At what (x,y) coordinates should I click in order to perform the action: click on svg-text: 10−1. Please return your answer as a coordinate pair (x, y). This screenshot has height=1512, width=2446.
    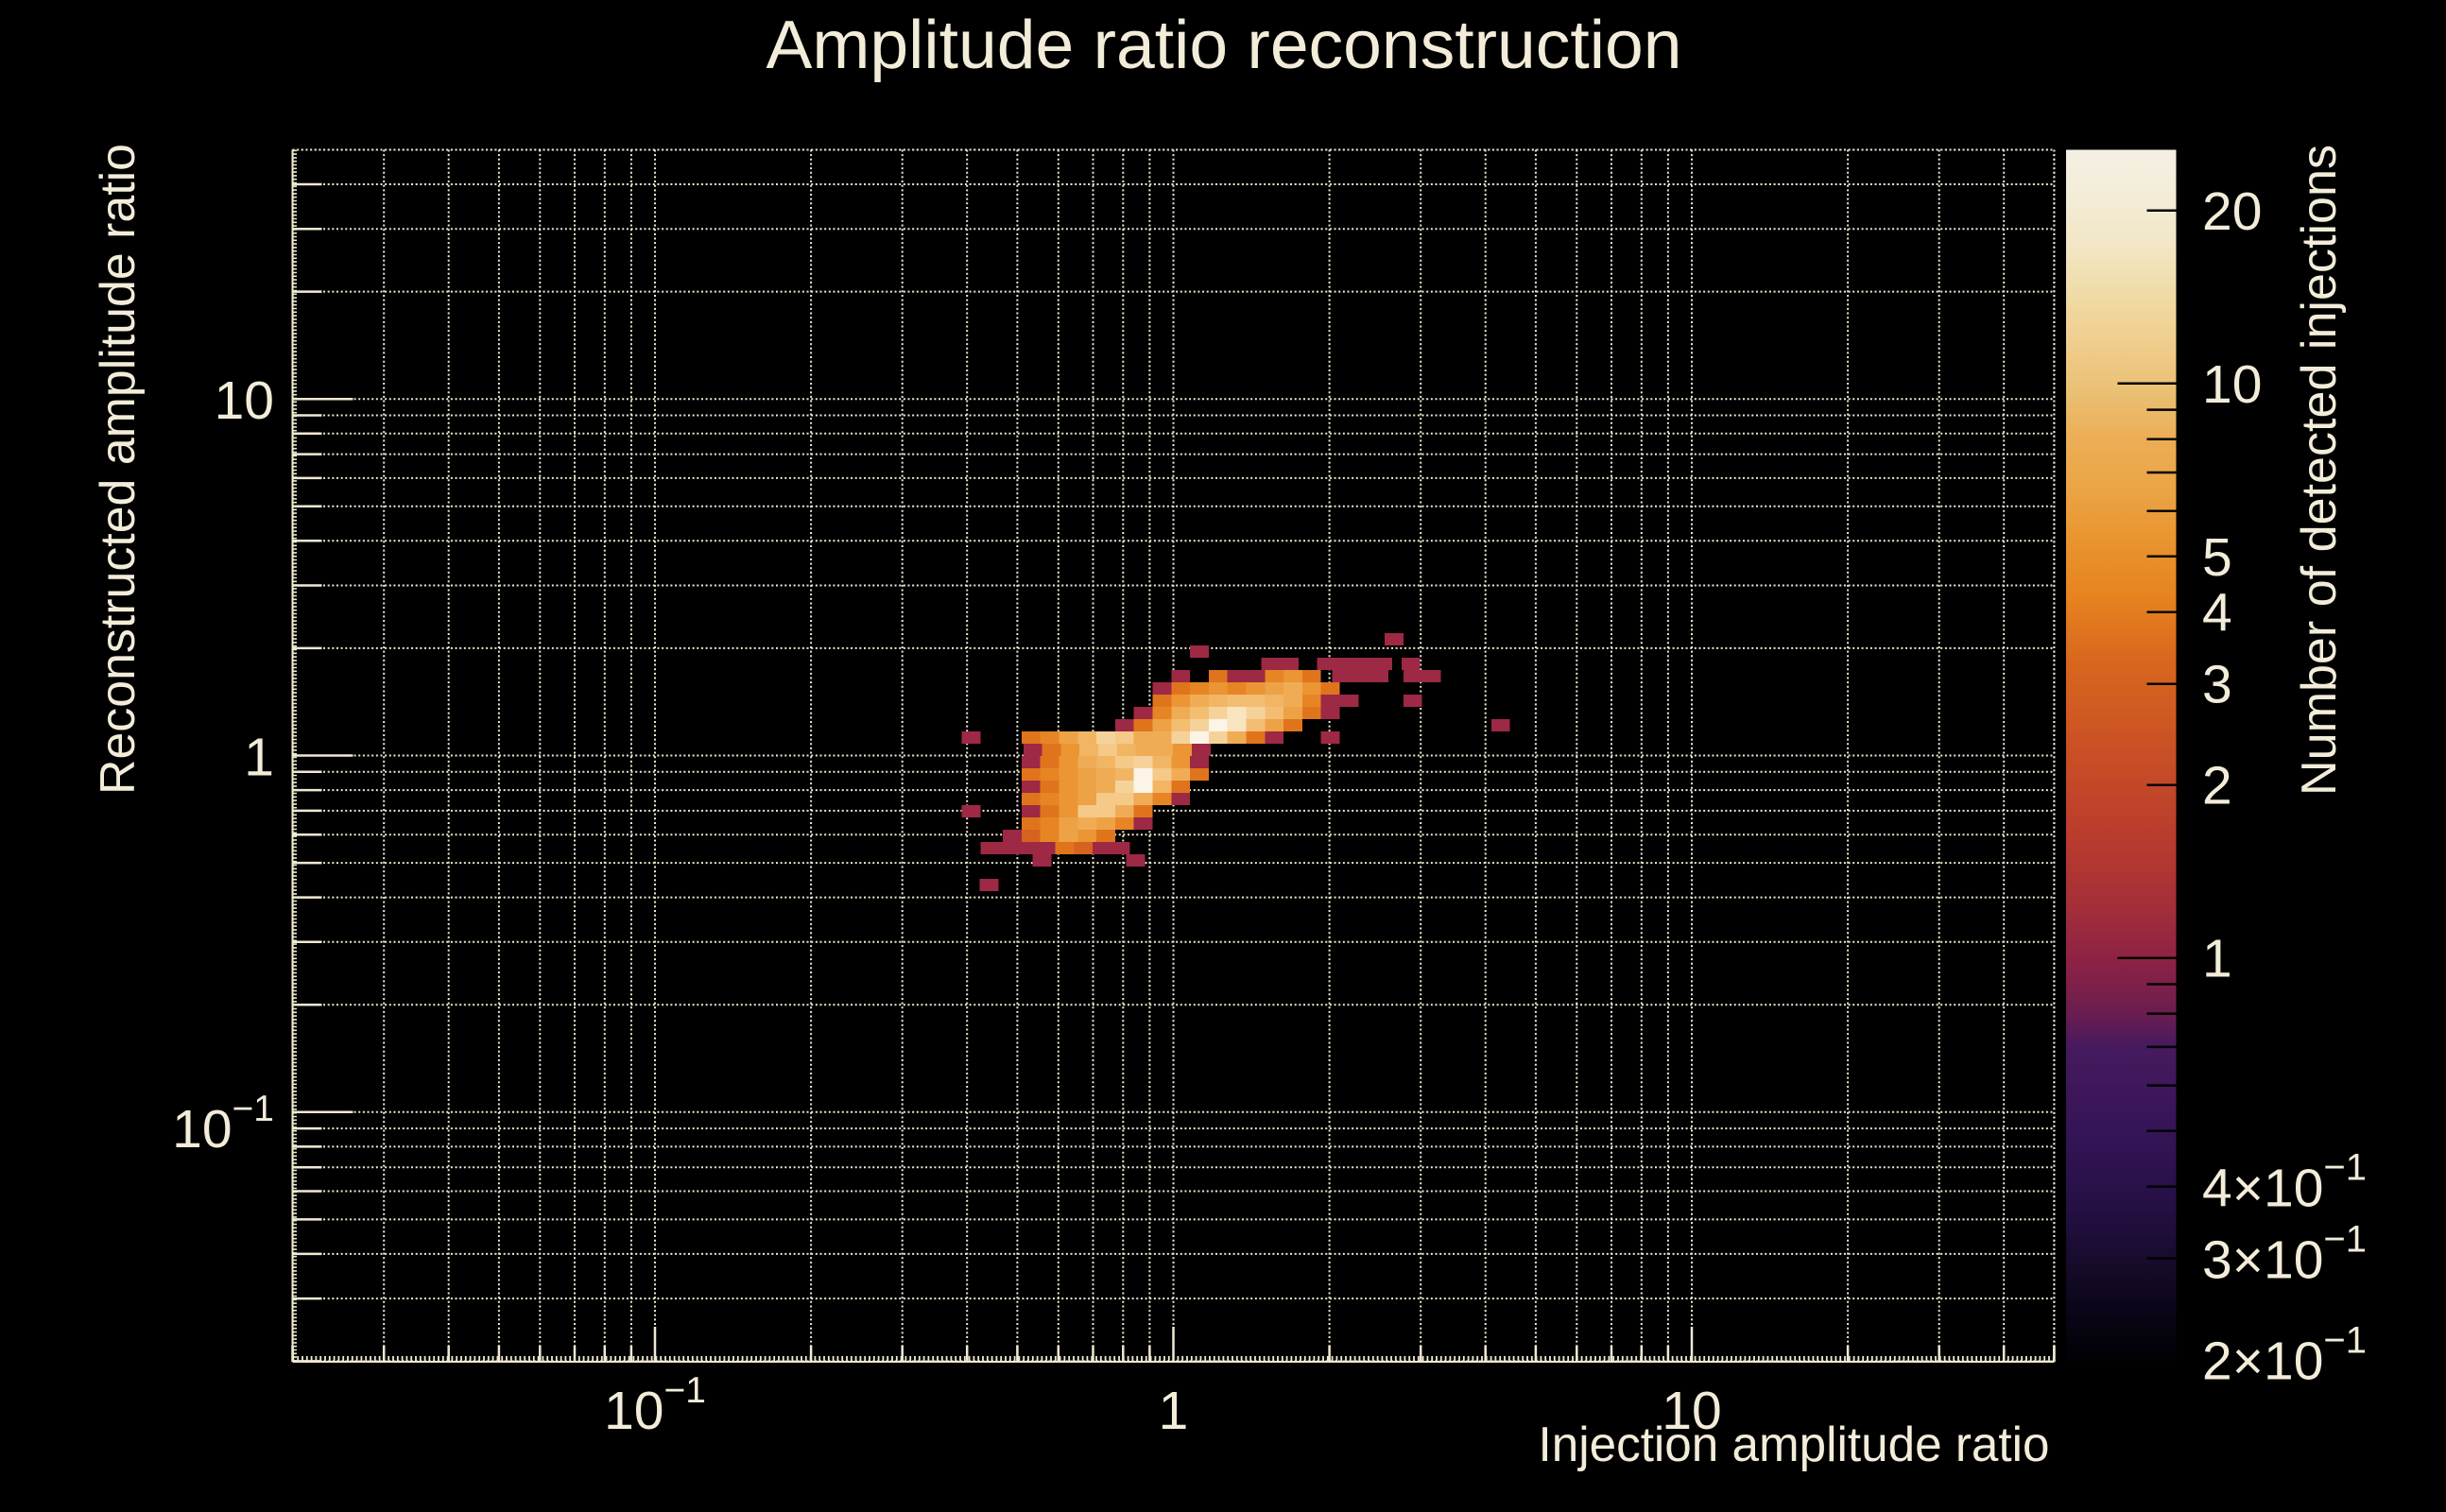
    Looking at the image, I should click on (223, 1124).